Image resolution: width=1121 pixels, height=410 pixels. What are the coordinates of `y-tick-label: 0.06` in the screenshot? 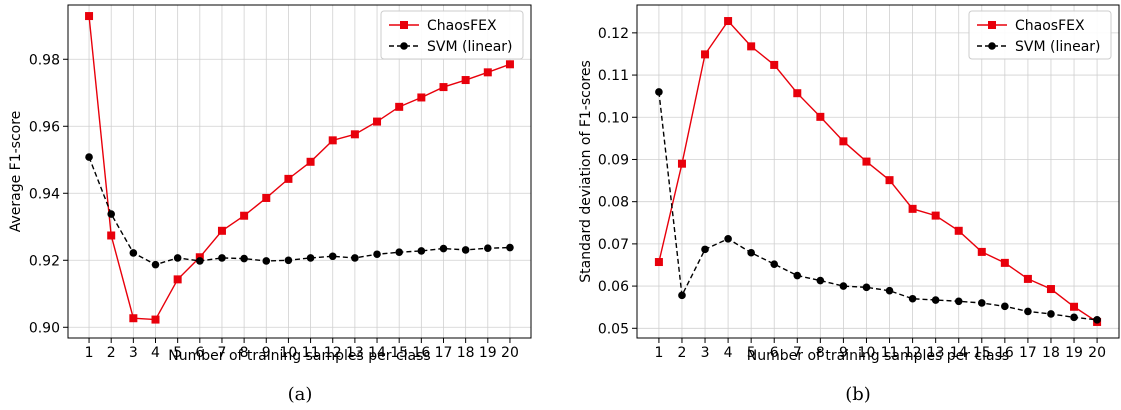 It's located at (613, 287).